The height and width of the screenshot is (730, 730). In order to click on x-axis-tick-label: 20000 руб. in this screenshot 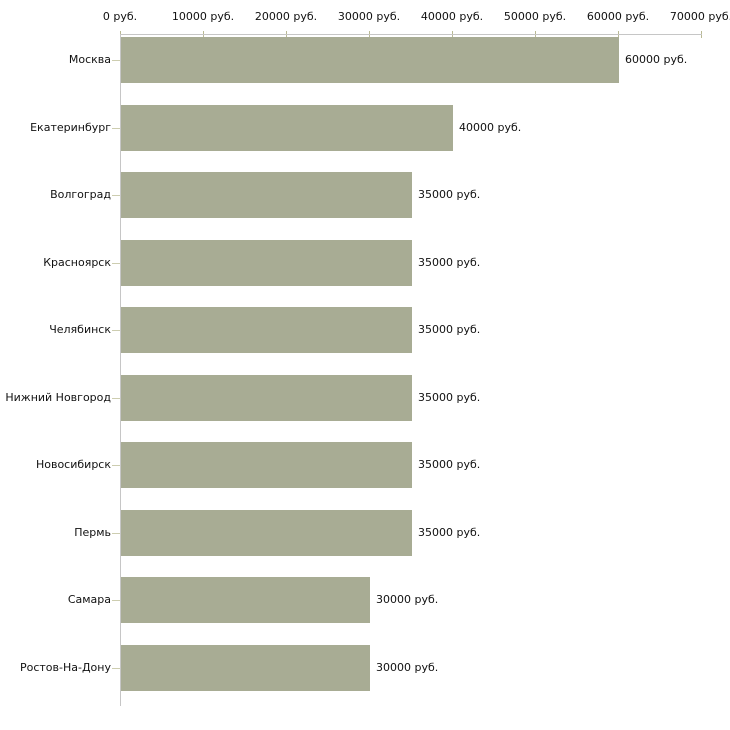, I will do `click(286, 16)`.